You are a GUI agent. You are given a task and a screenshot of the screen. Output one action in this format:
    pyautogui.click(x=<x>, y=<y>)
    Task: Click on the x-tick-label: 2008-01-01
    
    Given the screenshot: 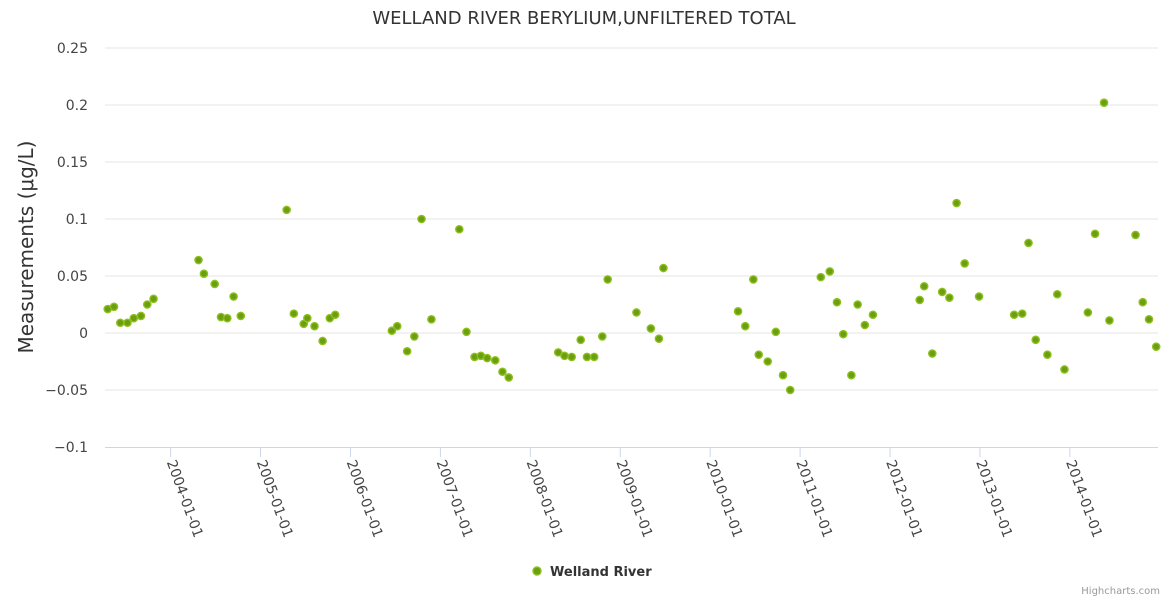 What is the action you would take?
    pyautogui.click(x=544, y=499)
    